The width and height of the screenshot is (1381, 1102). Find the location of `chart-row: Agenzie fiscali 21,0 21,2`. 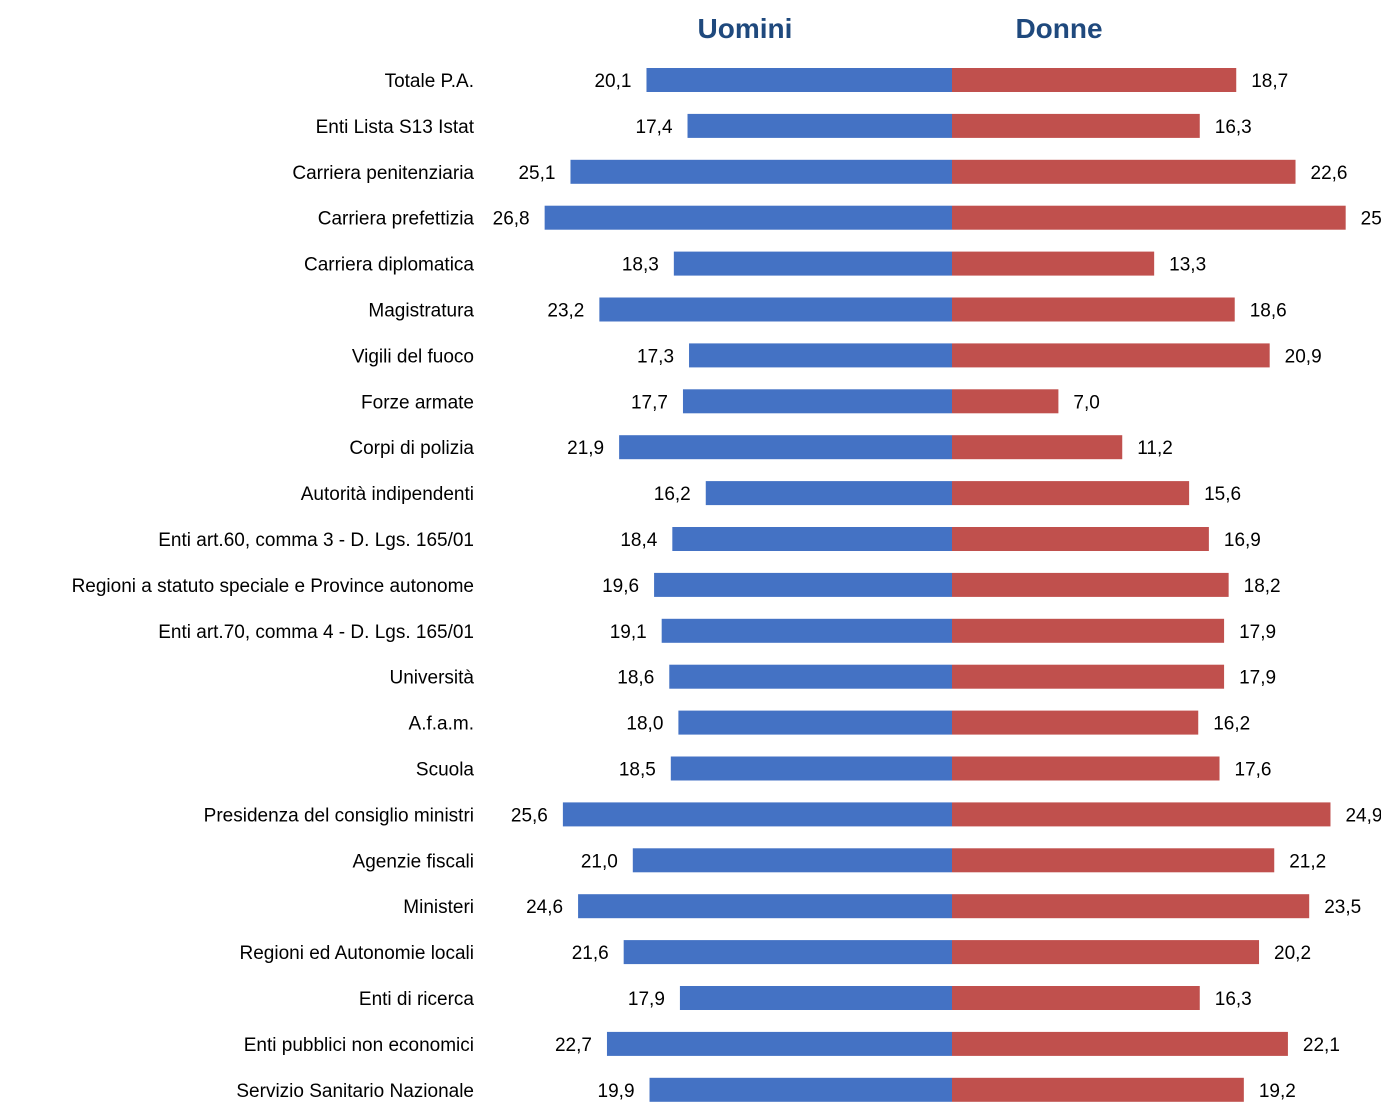

chart-row: Agenzie fiscali 21,0 21,2 is located at coordinates (839, 860).